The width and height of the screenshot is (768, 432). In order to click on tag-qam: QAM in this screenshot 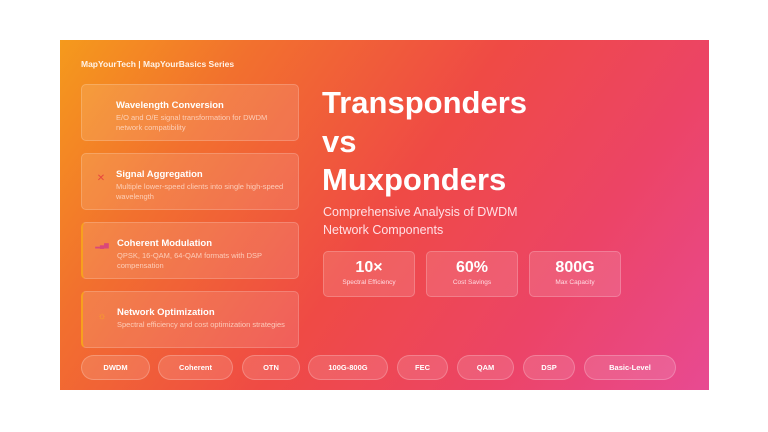, I will do `click(485, 367)`.